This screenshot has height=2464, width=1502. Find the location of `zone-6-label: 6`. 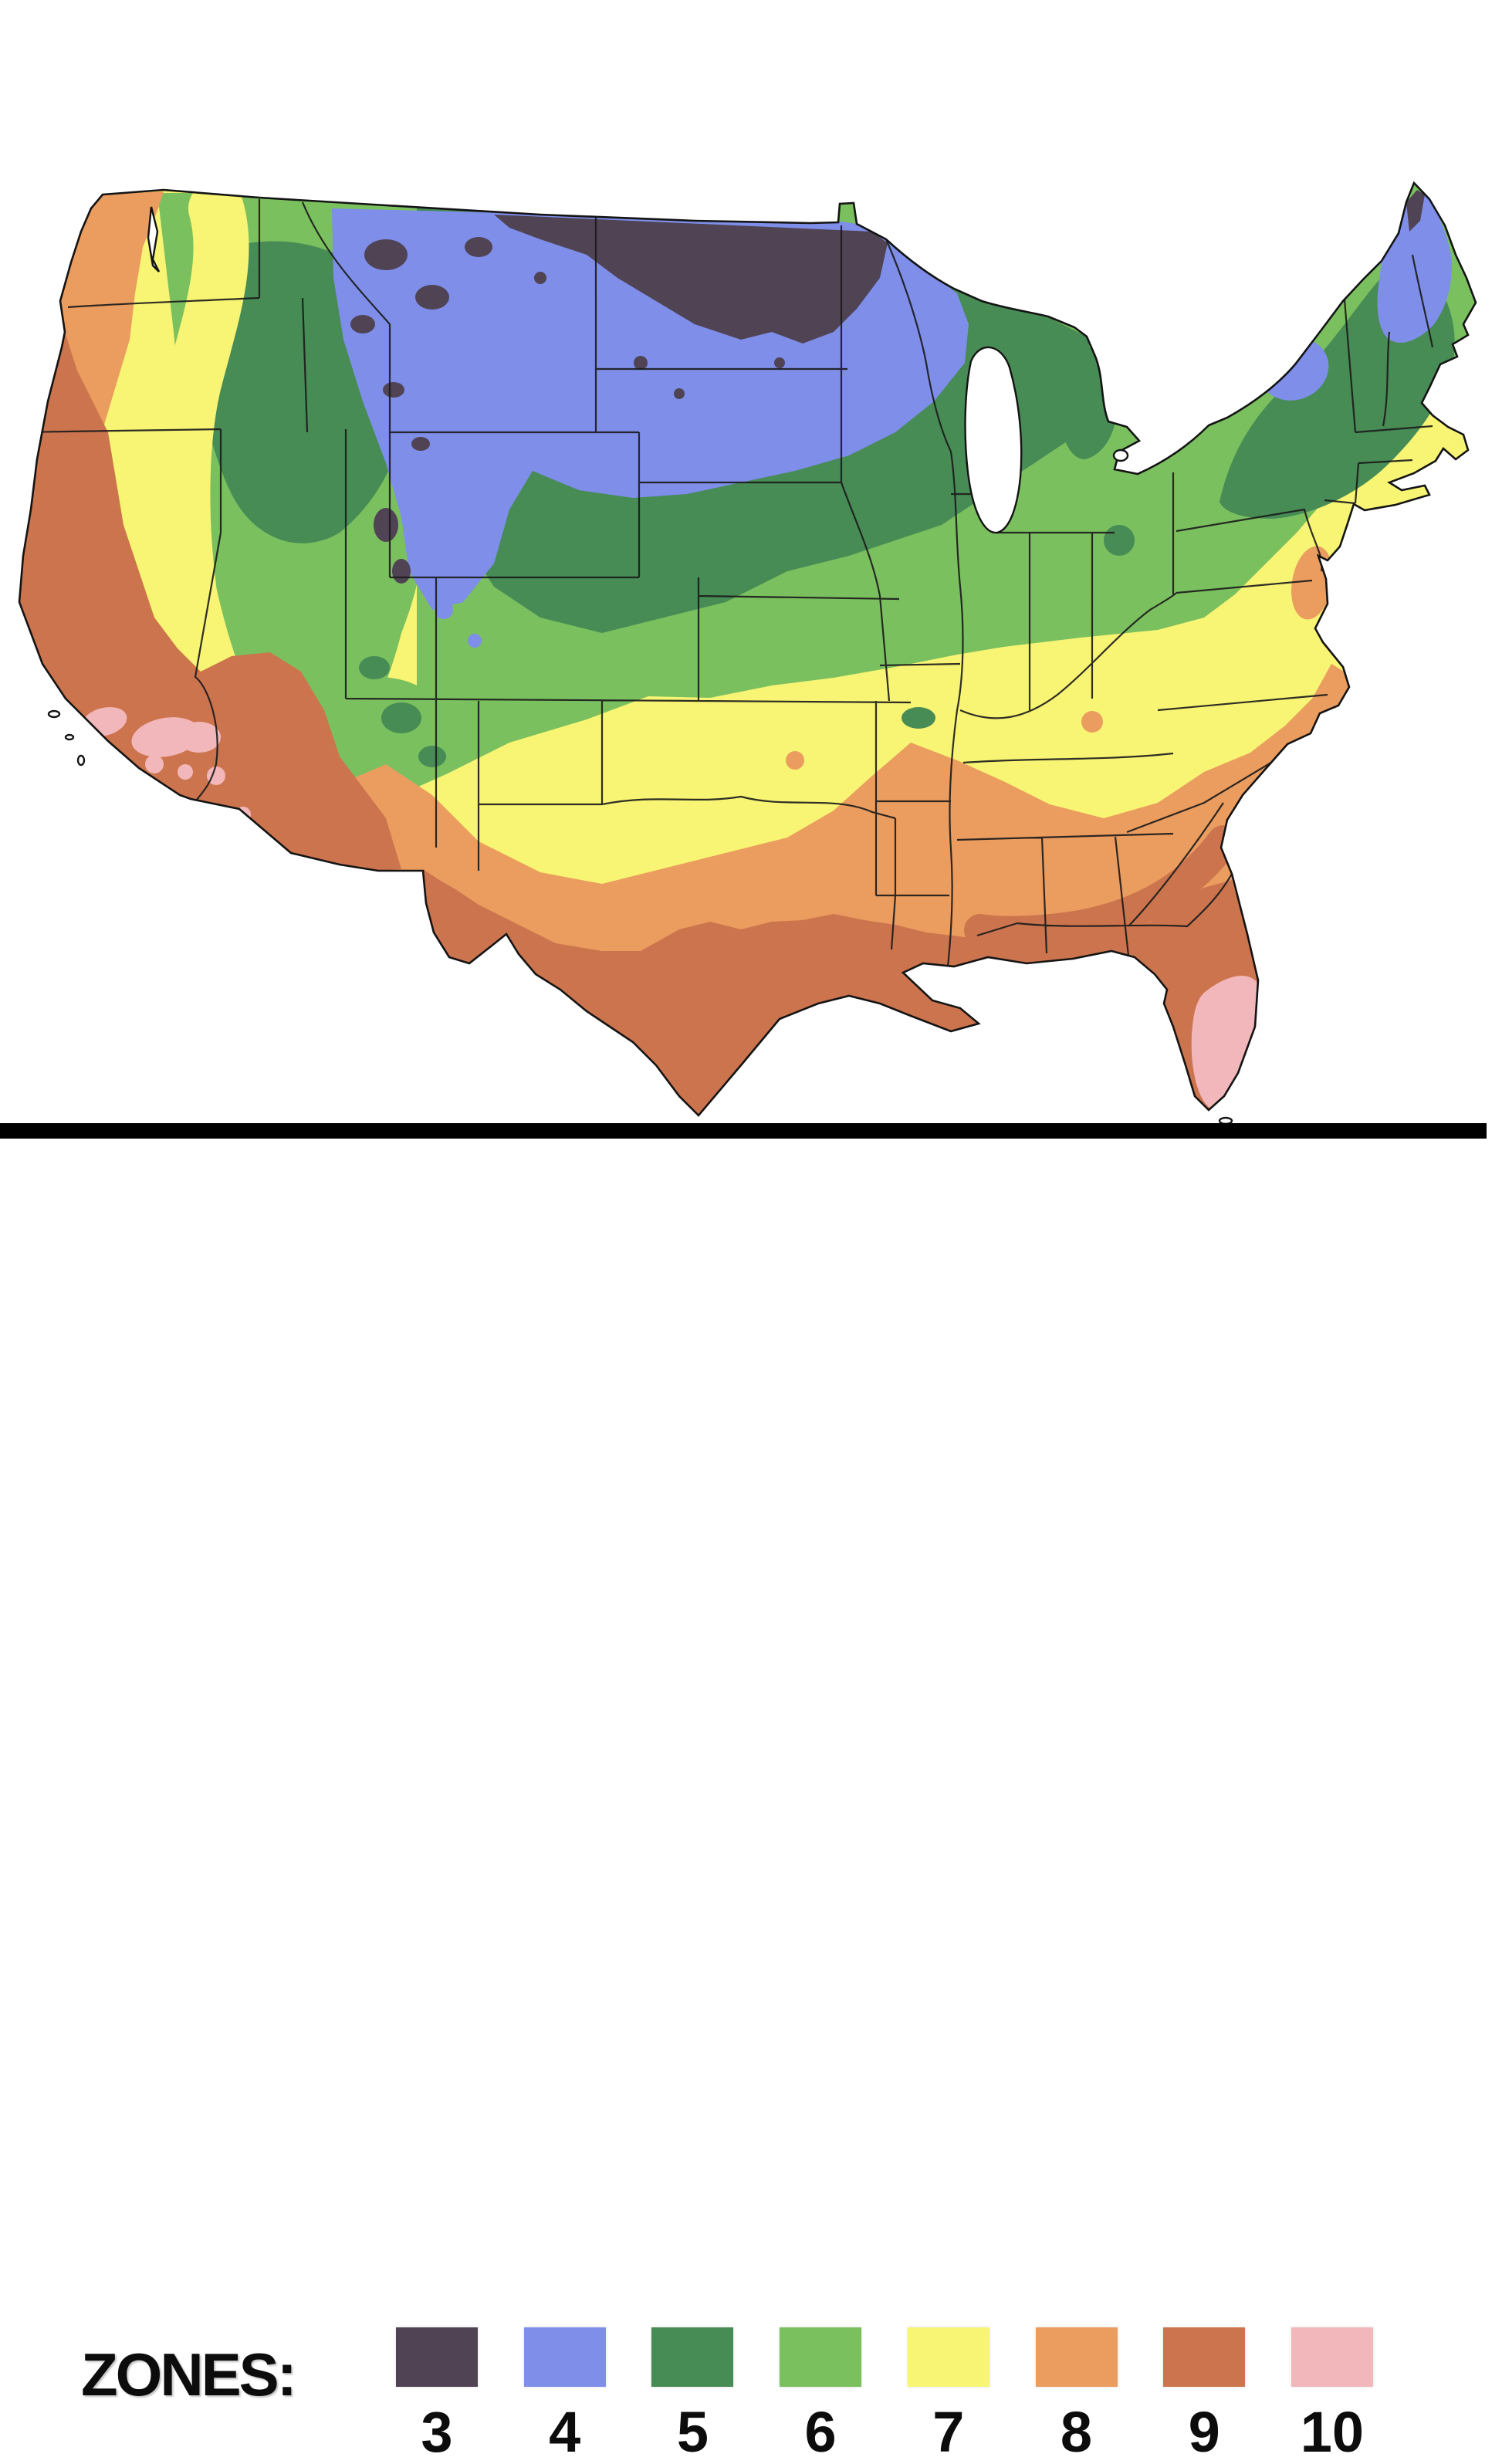

zone-6-label: 6 is located at coordinates (820, 2432).